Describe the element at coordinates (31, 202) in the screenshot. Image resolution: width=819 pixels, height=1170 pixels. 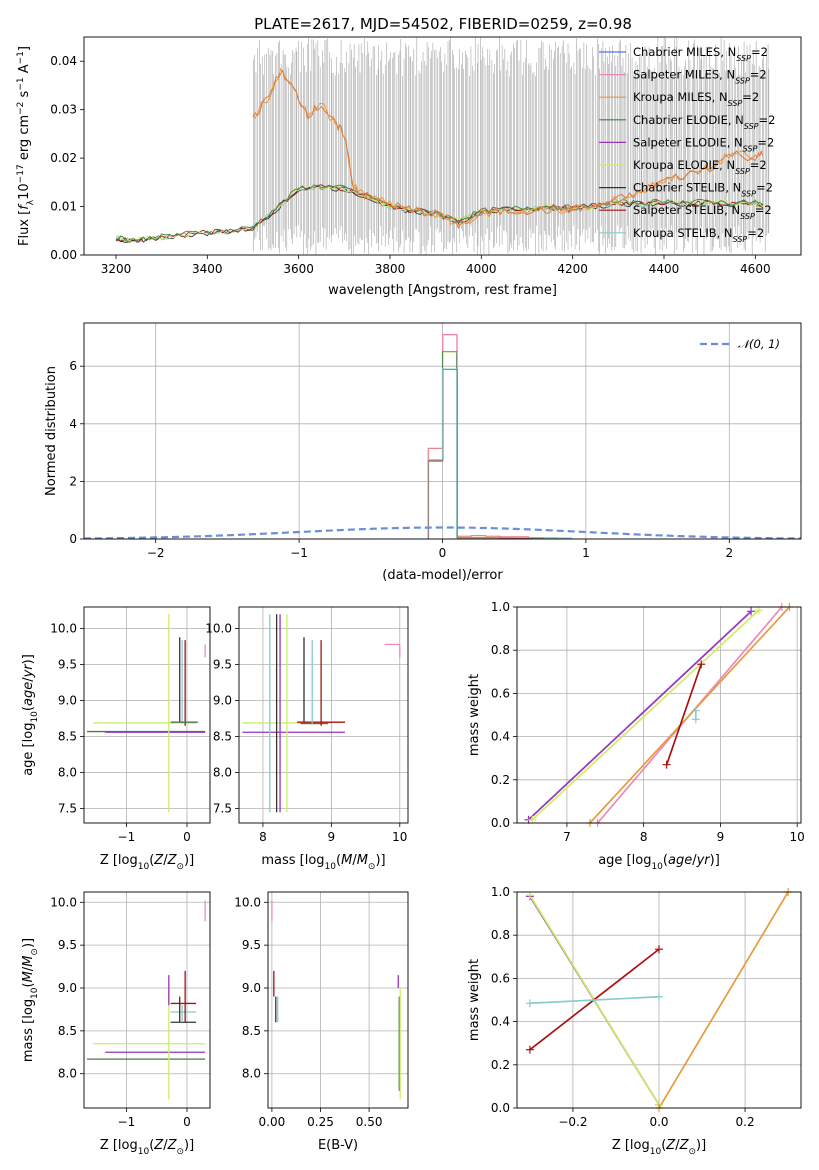
I see `label-part: λ` at that location.